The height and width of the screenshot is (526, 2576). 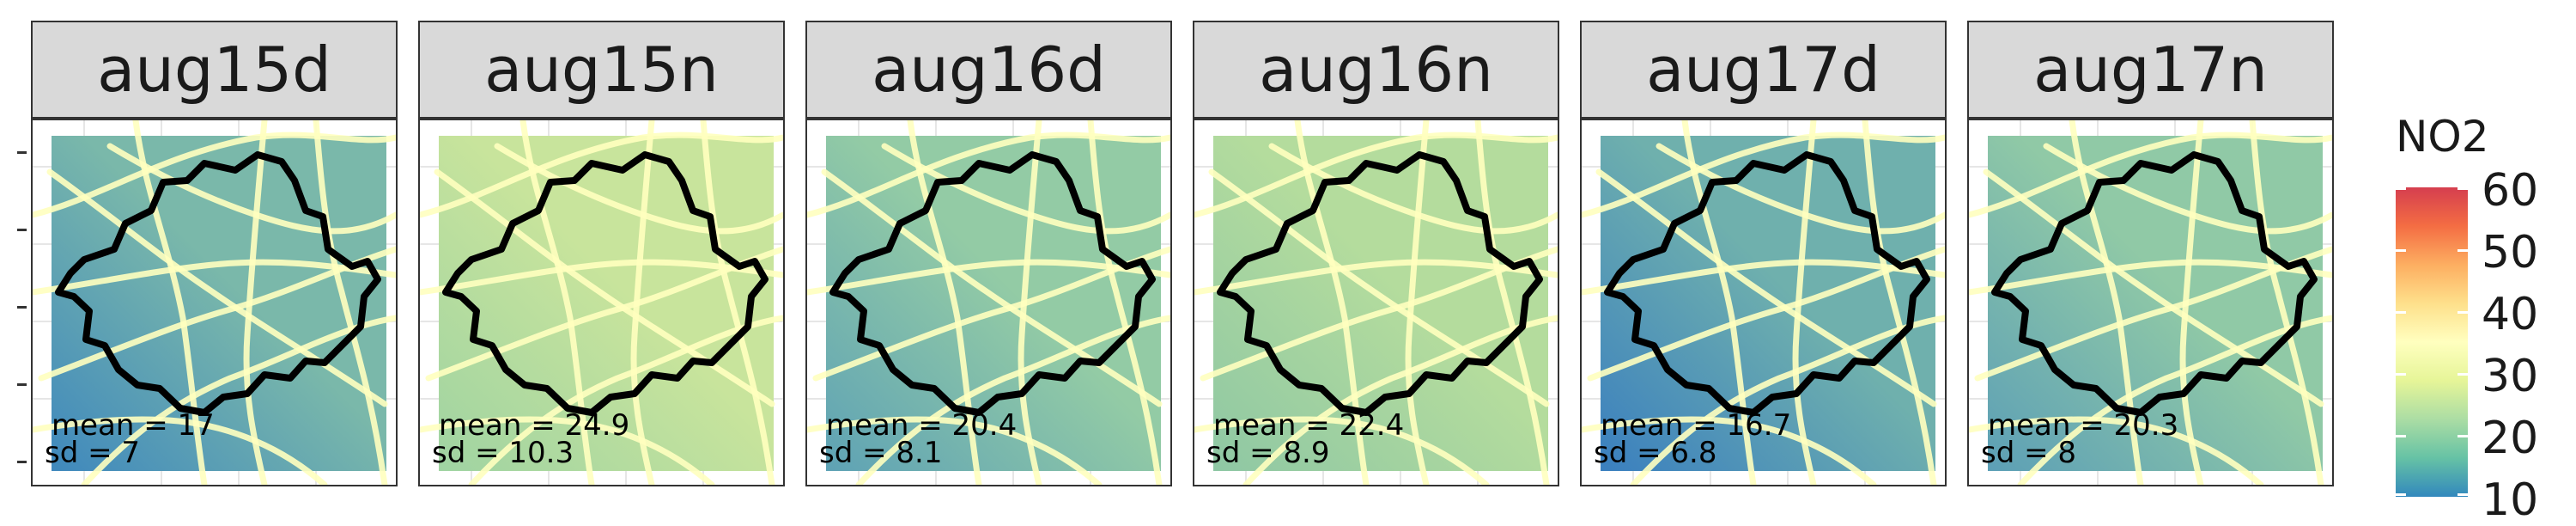 I want to click on sd-label: sd = 8.9, so click(x=1268, y=453).